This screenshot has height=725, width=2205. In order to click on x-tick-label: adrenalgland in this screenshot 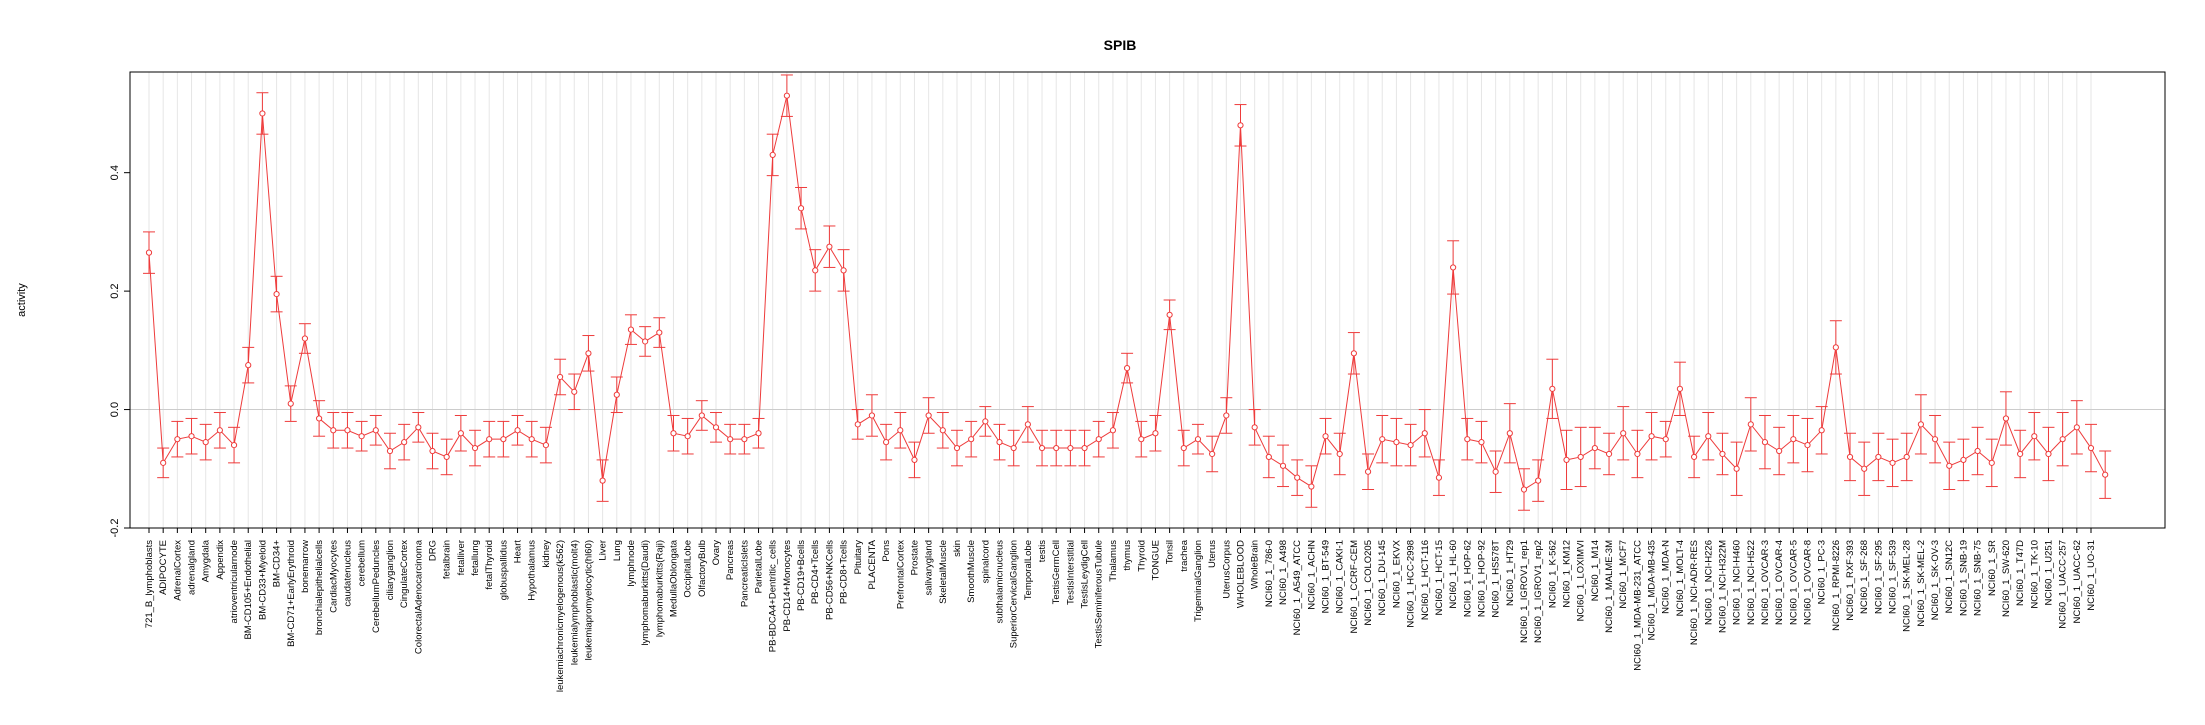, I will do `click(192, 567)`.